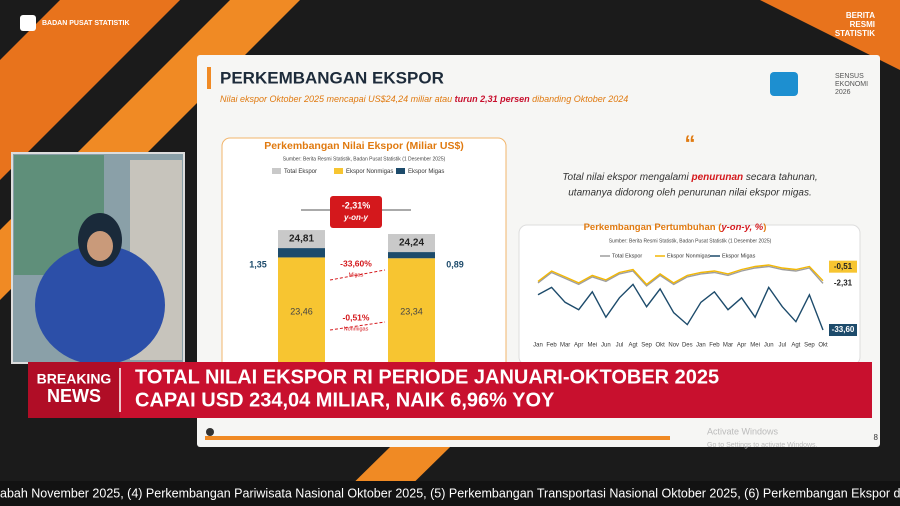 Image resolution: width=900 pixels, height=506 pixels. I want to click on change-note: y-on-y, so click(356, 217).